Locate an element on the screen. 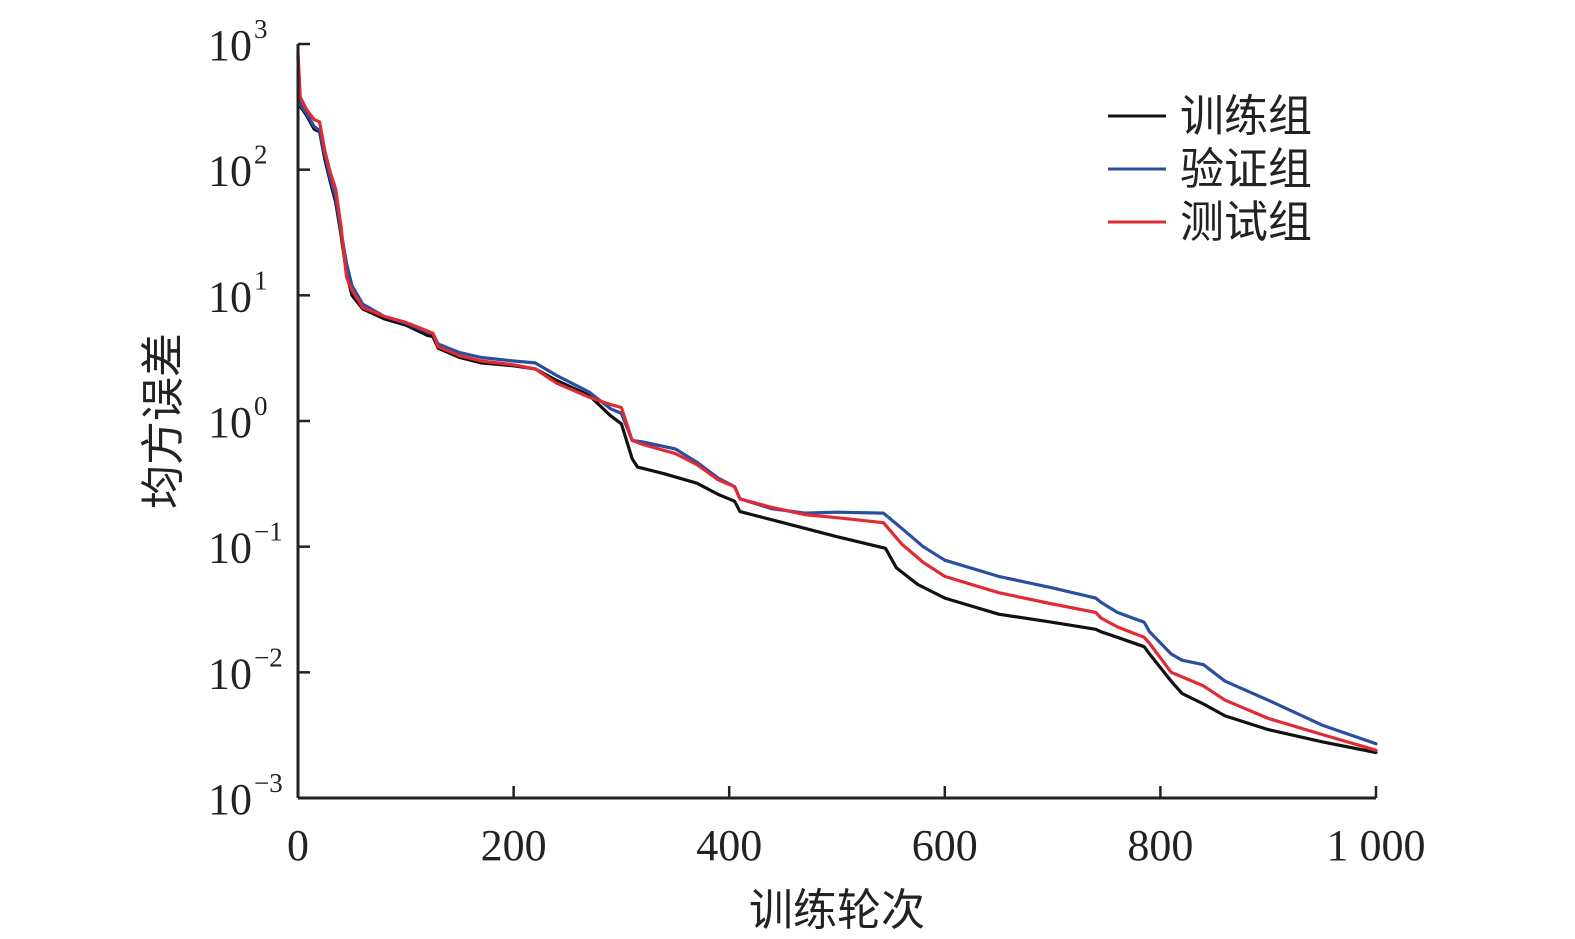 The image size is (1575, 939). legend-item: 训练组 is located at coordinates (1210, 116).